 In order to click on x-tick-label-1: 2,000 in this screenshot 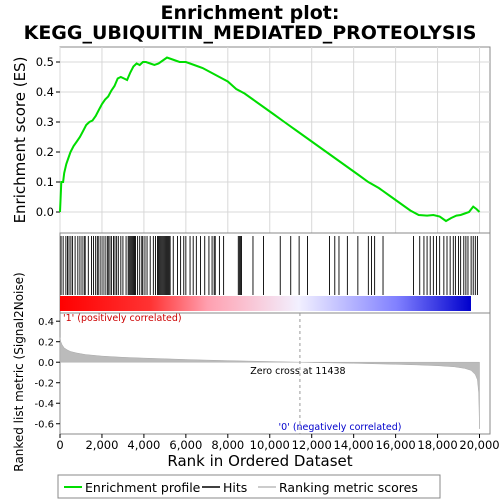, I will do `click(101, 445)`.